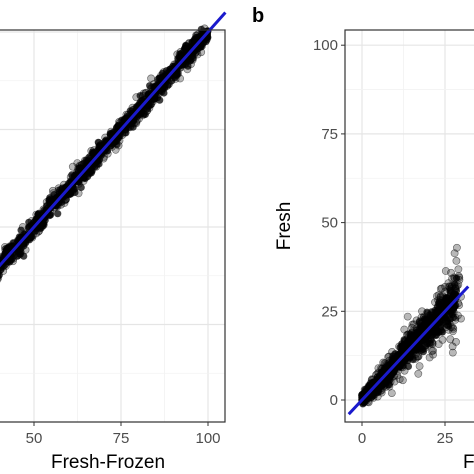  What do you see at coordinates (408, 350) in the screenshot?
I see `panel-b-fit-line` at bounding box center [408, 350].